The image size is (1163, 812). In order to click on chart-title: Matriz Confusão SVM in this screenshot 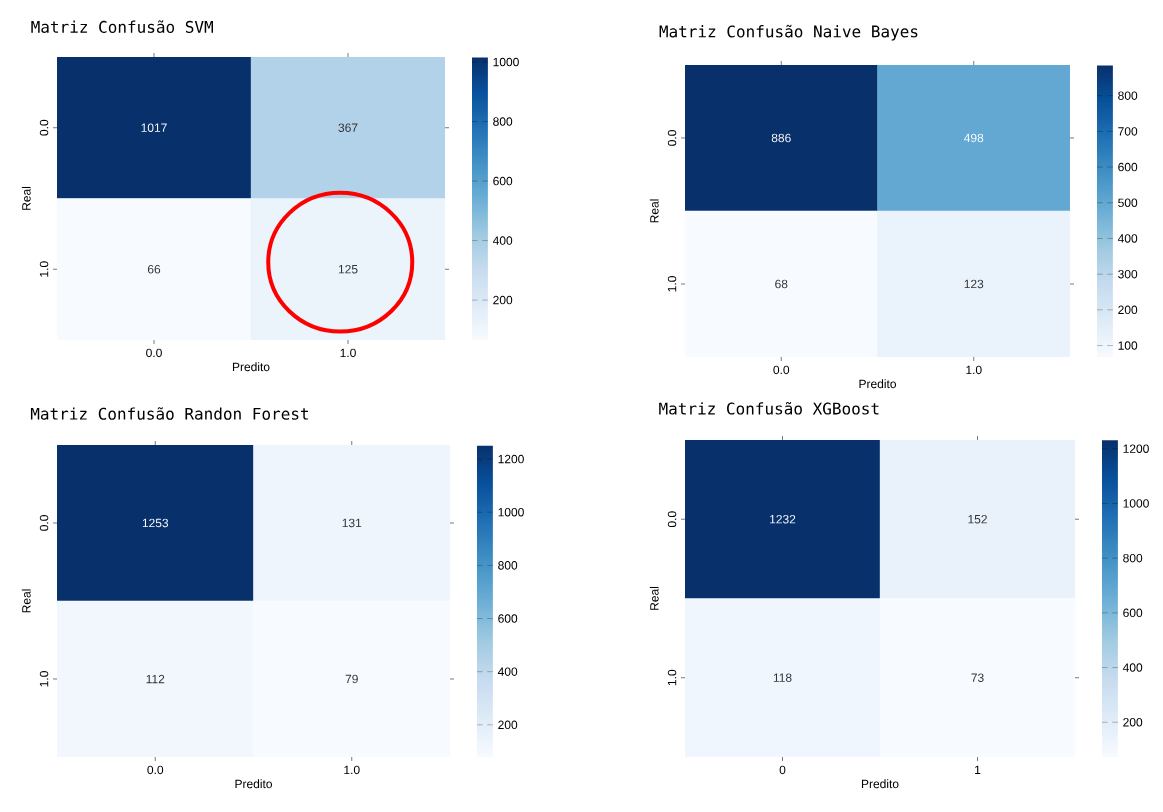, I will do `click(122, 26)`.